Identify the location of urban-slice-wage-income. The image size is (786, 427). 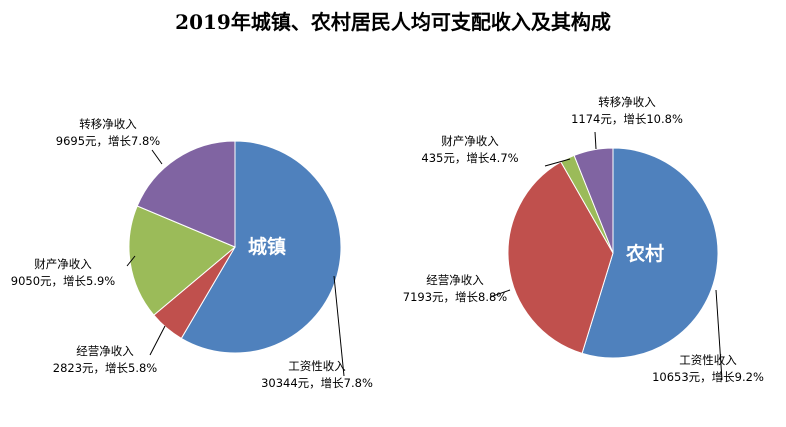
(261, 247).